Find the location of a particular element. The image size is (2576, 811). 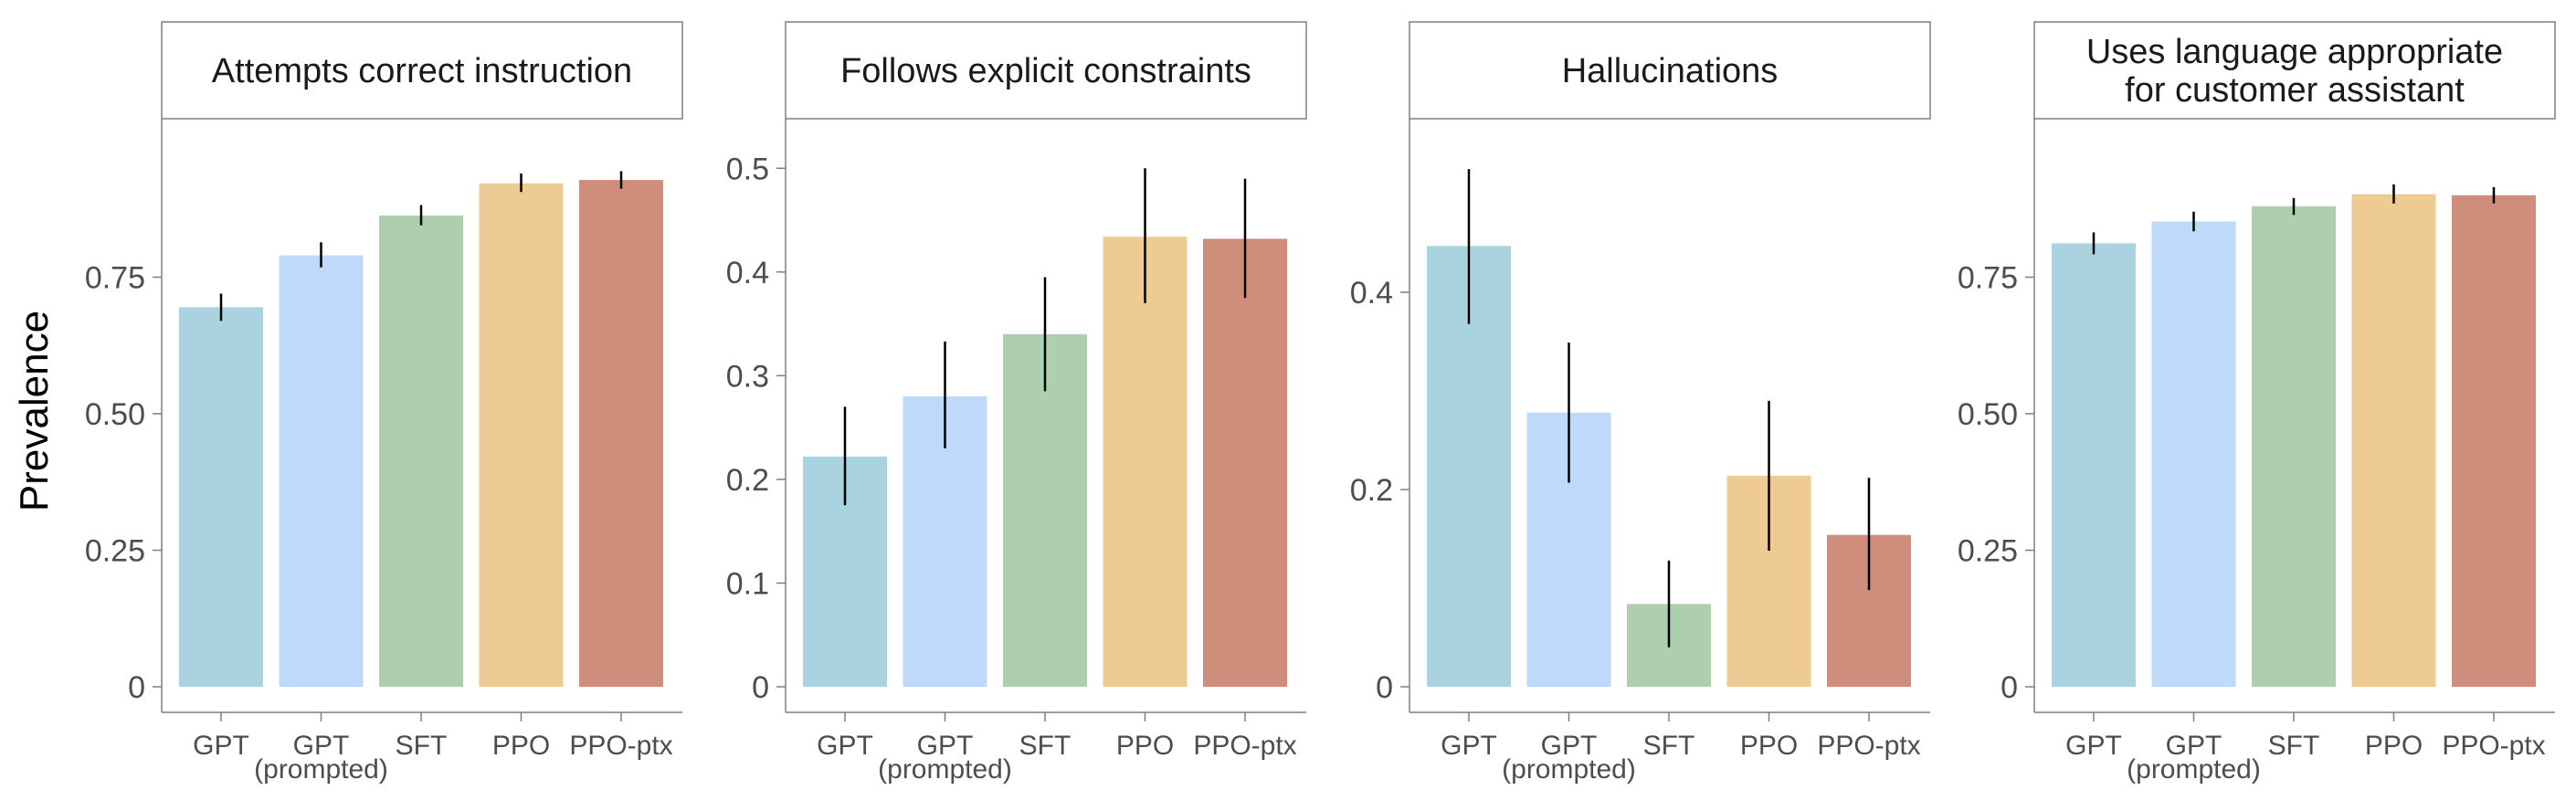

facet-title: Uses language appropriate is located at coordinates (2294, 52).